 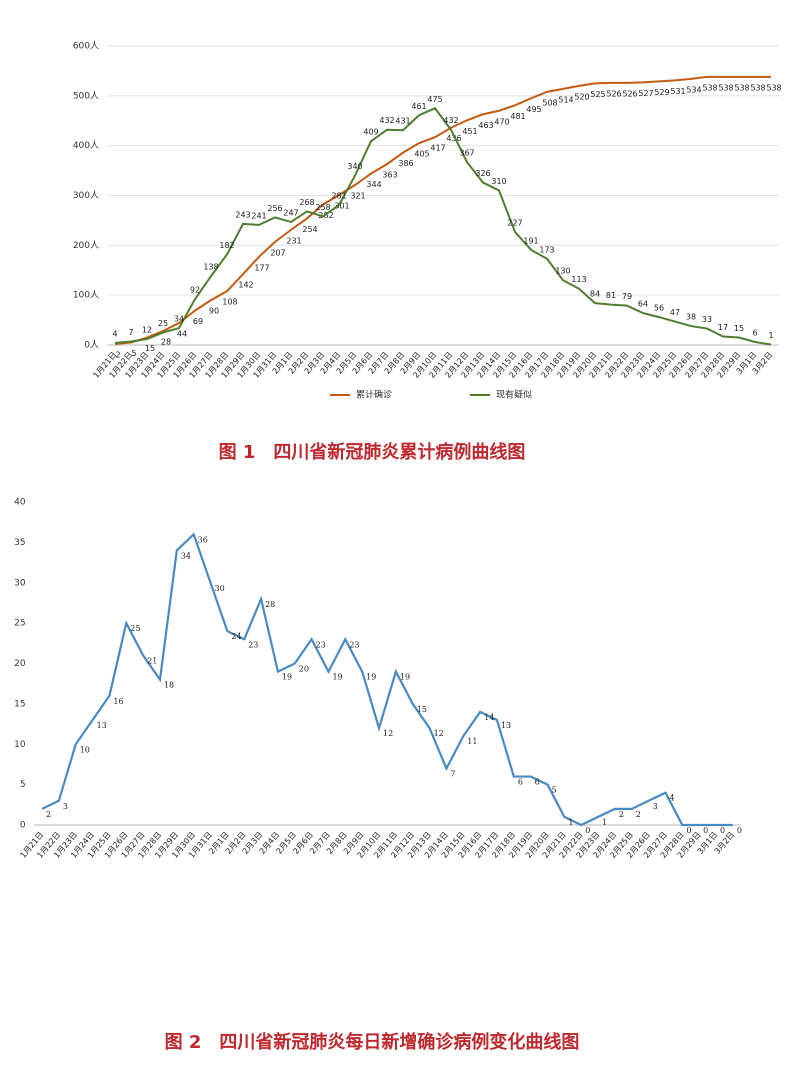 What do you see at coordinates (86, 145) in the screenshot?
I see `y-tick-label: 400人` at bounding box center [86, 145].